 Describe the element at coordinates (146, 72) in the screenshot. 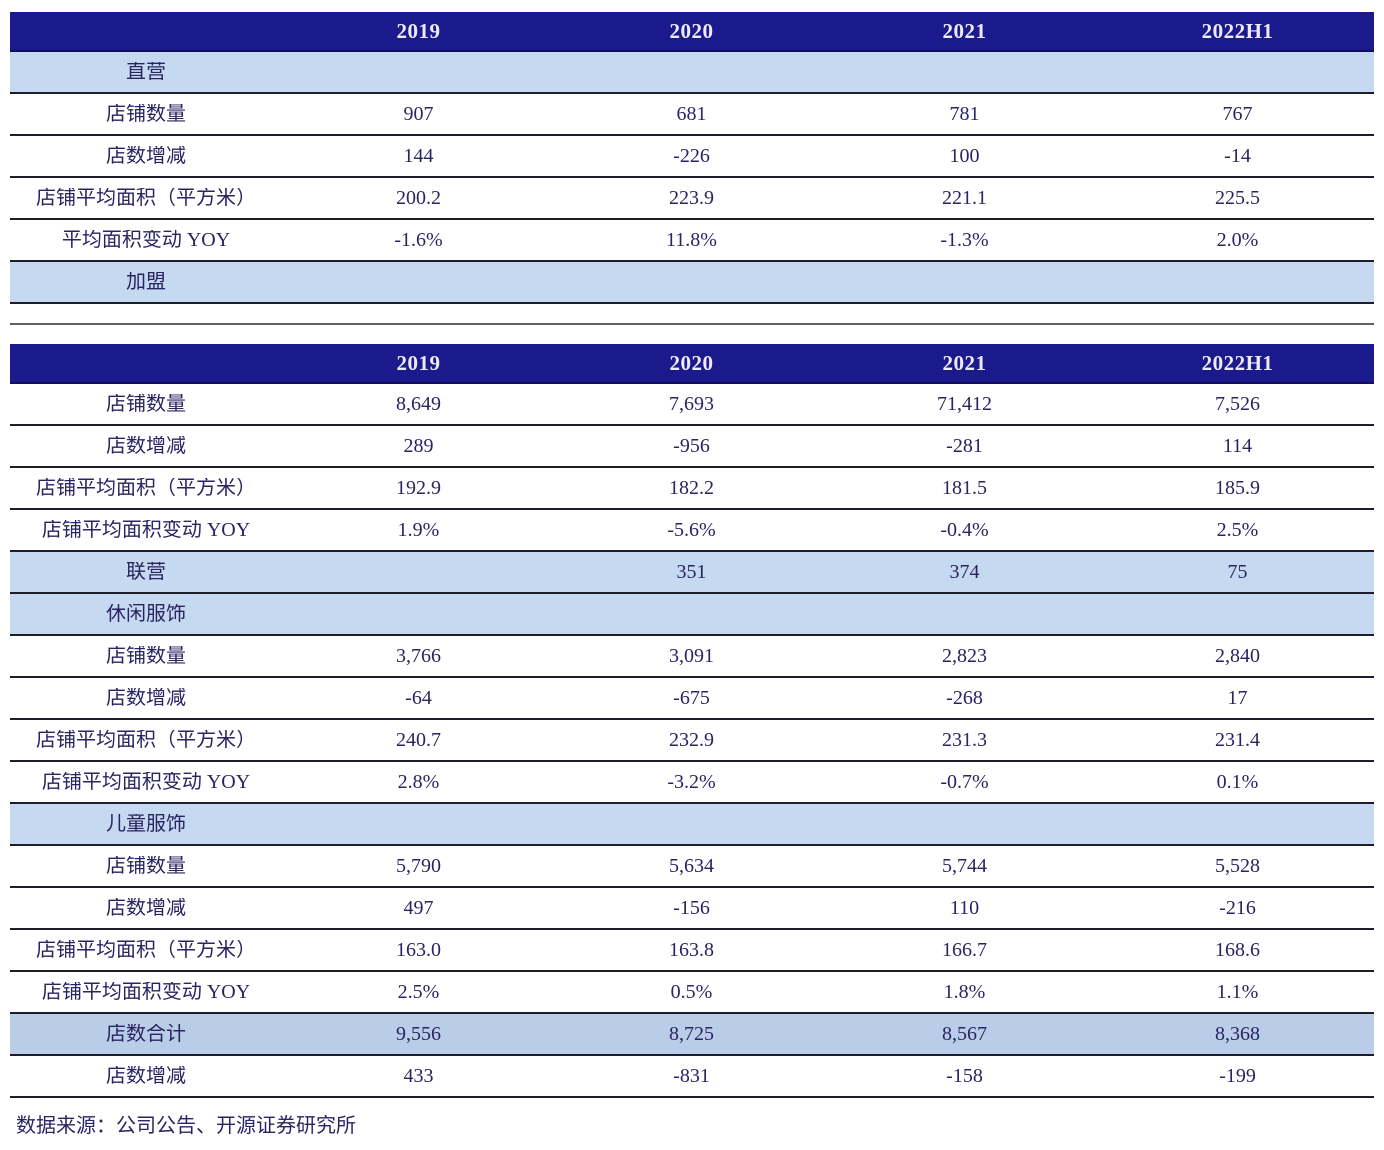

I see `section-label: 直营` at that location.